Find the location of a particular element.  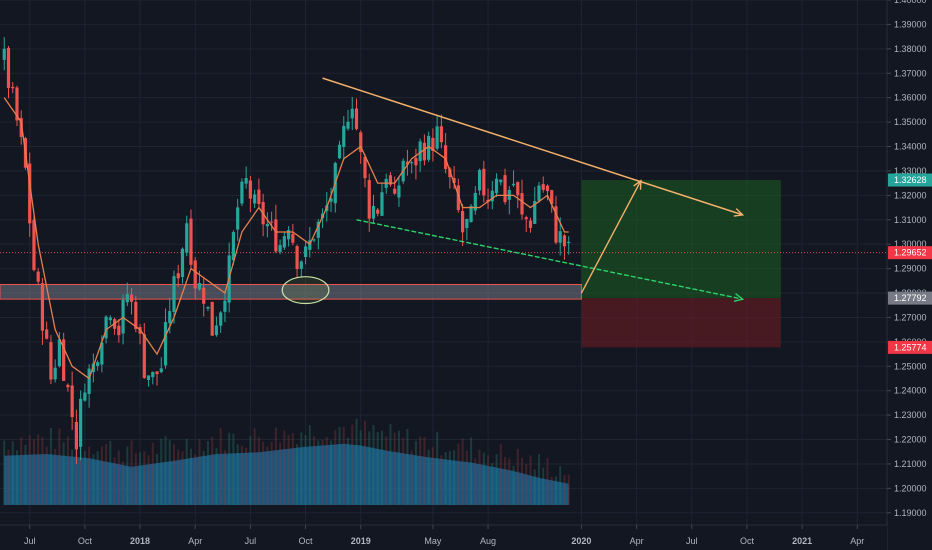

y-tick-label: 1.32000 is located at coordinates (910, 195).